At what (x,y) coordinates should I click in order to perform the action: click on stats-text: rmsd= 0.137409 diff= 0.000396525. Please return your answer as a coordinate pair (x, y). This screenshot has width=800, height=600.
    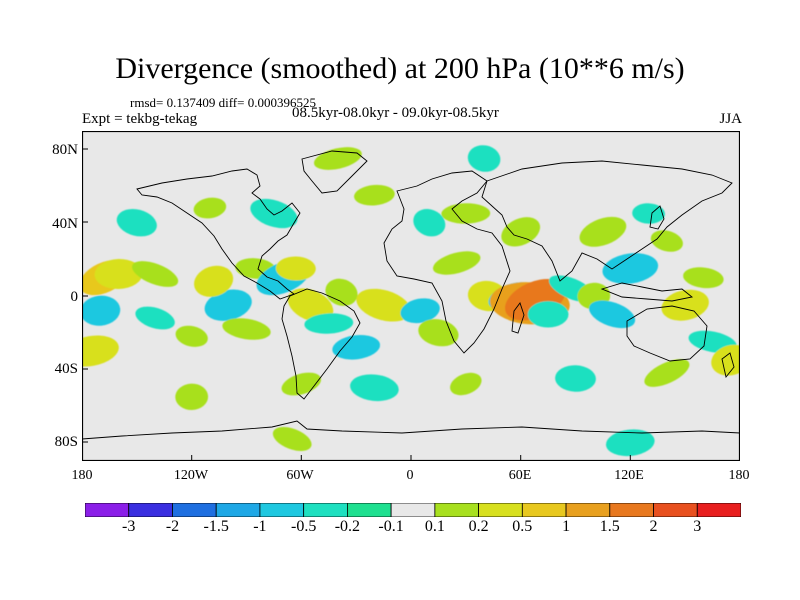
    Looking at the image, I should click on (223, 102).